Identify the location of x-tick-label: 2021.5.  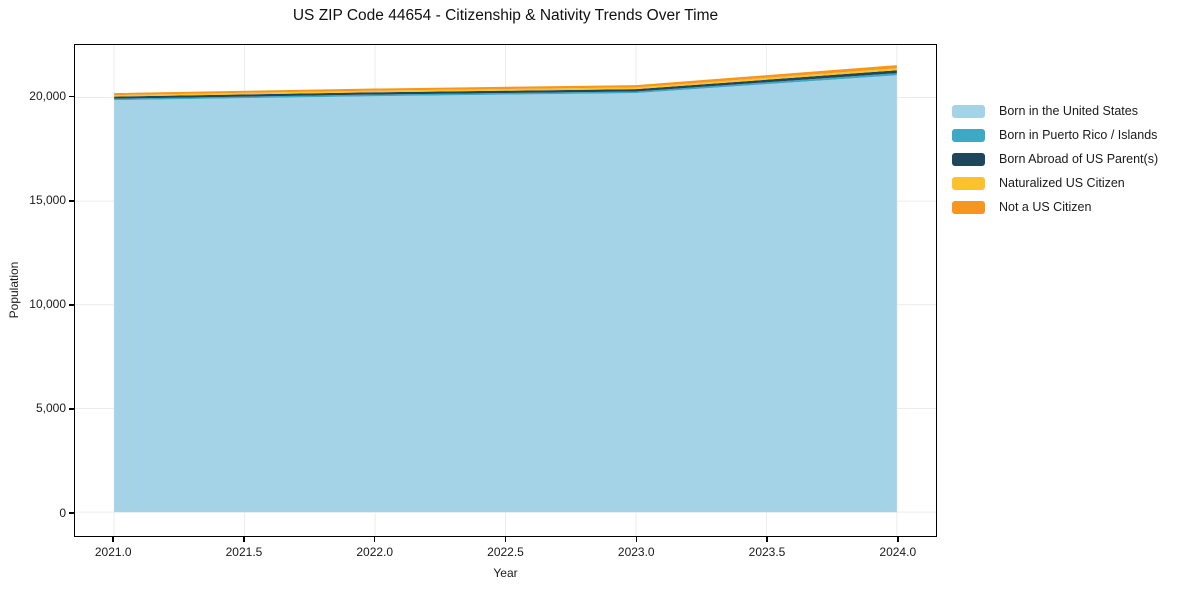
(244, 552).